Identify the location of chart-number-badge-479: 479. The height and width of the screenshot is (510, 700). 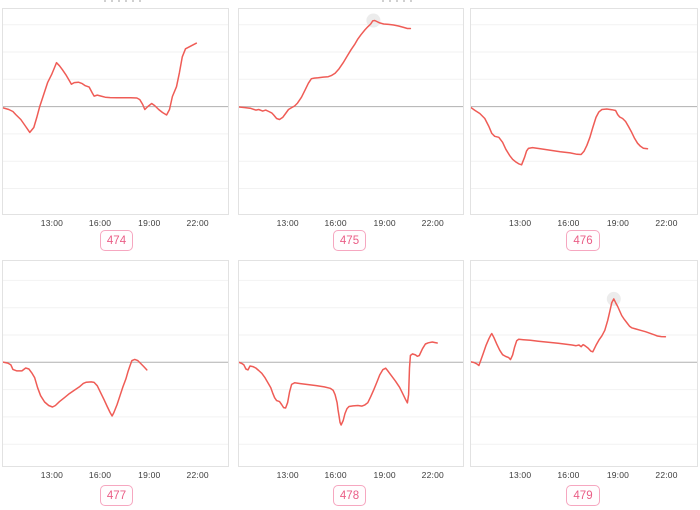
(583, 496).